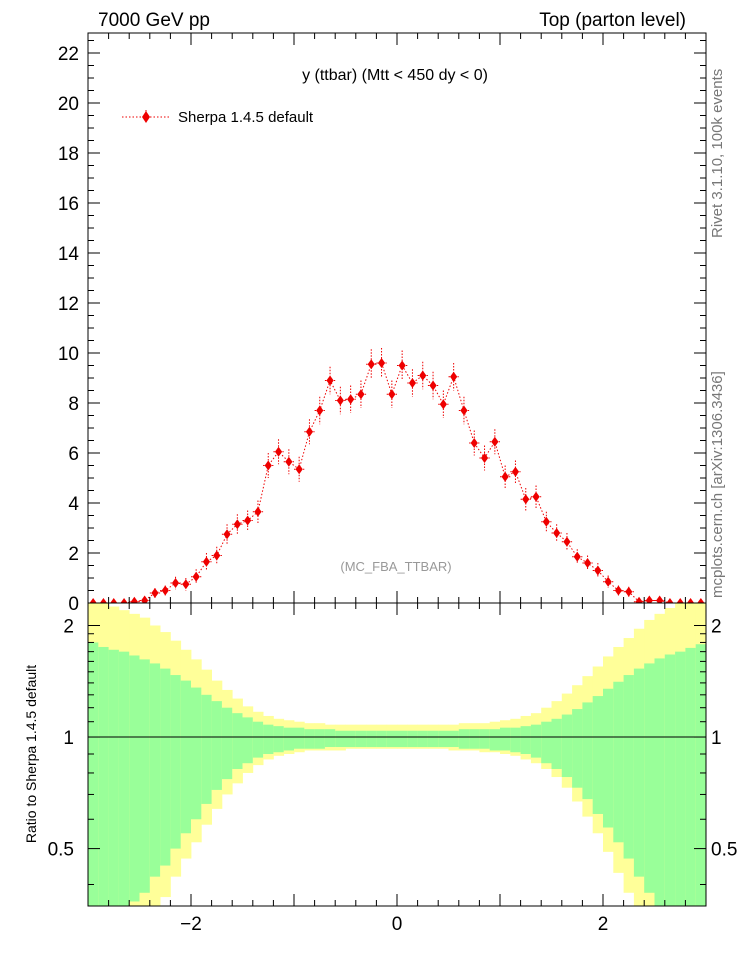 The image size is (746, 972). What do you see at coordinates (61, 850) in the screenshot?
I see `ratio-y-tick-label-left: 0.5` at bounding box center [61, 850].